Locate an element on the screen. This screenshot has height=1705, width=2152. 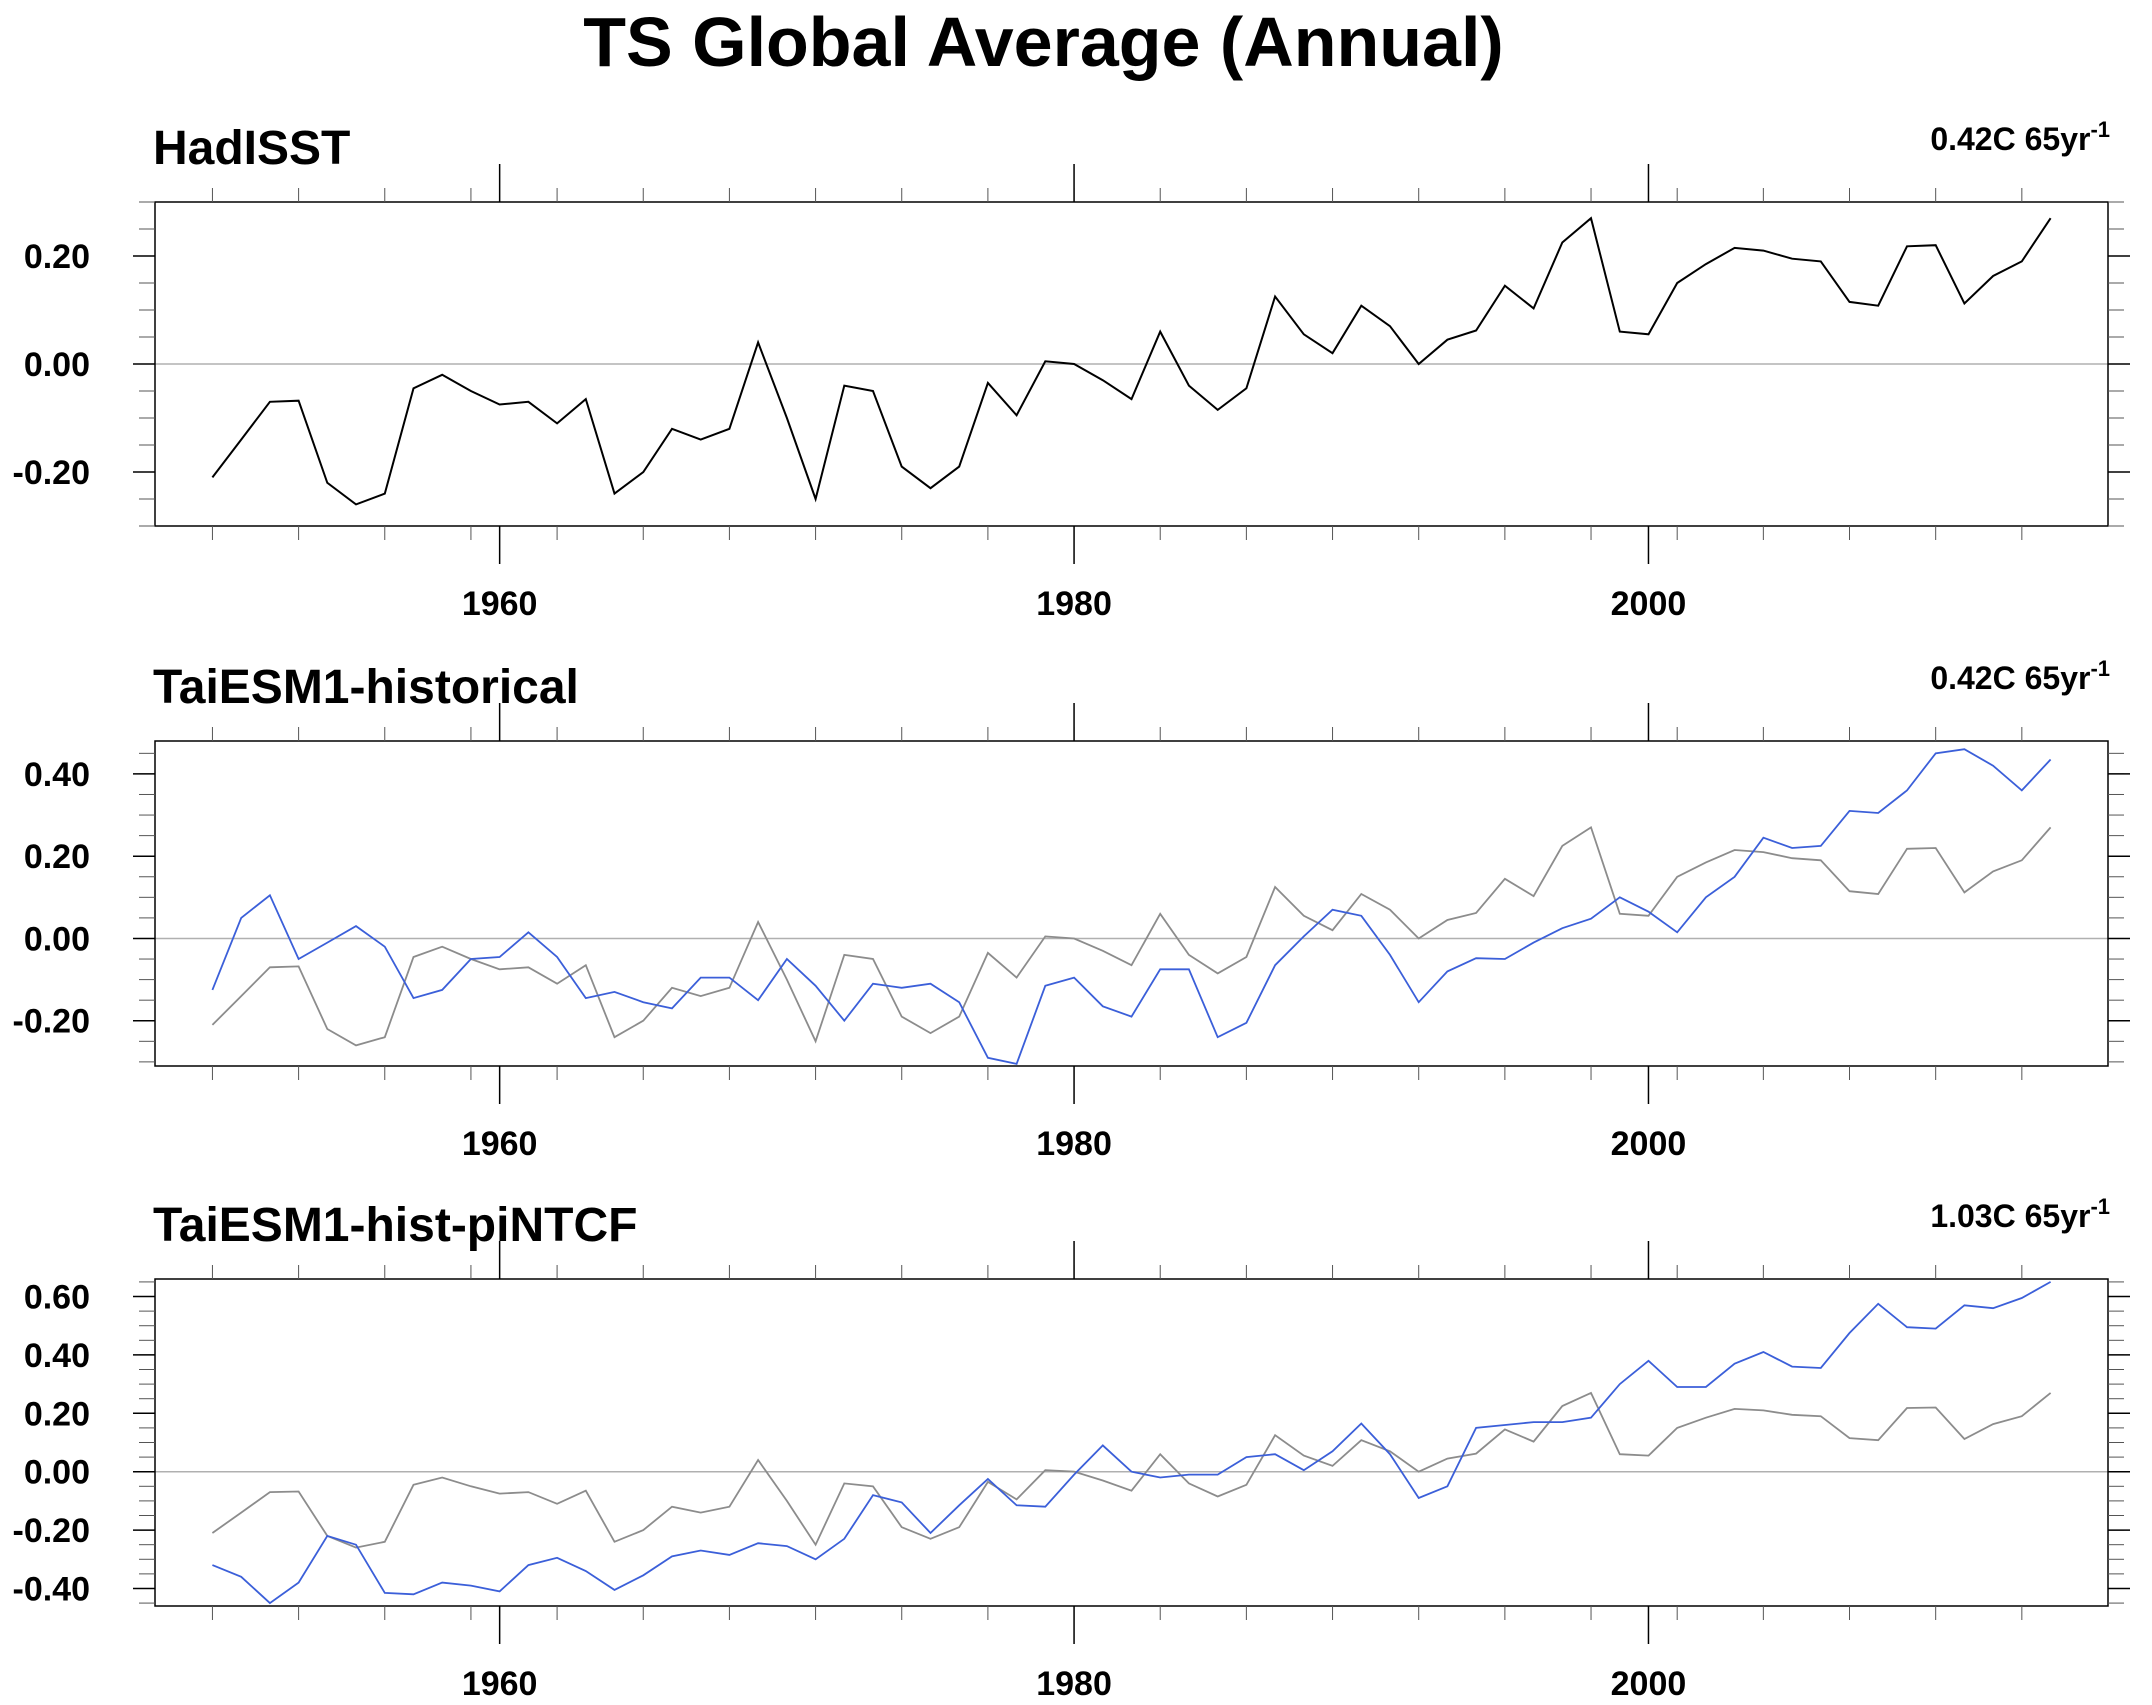
series-line-observed is located at coordinates (1131, 361).